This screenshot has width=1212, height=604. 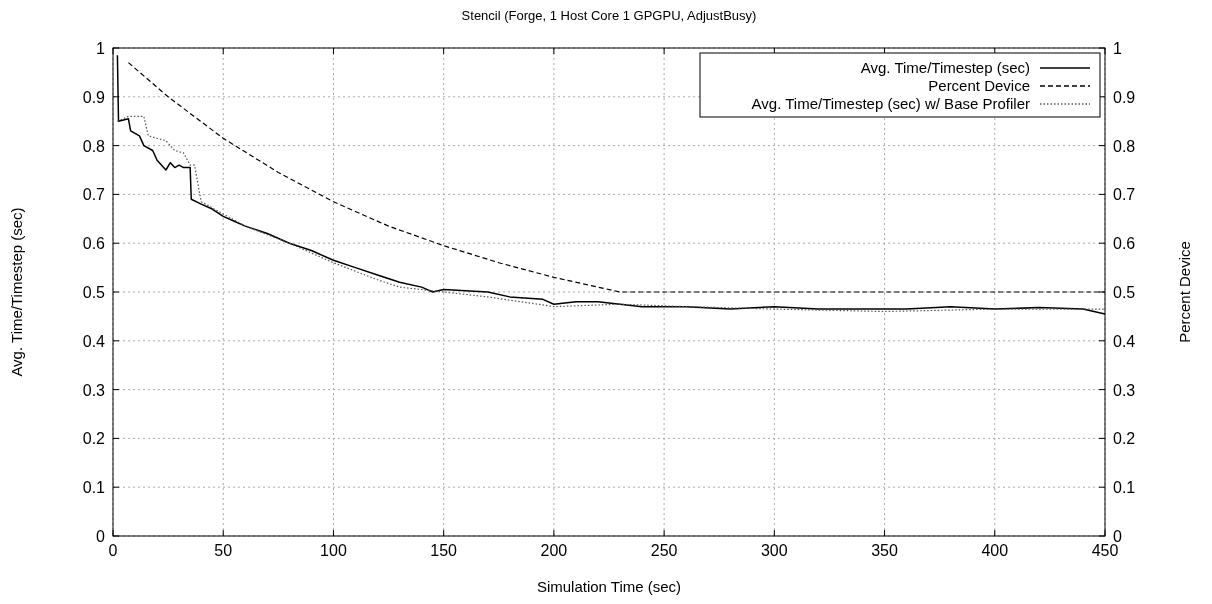 I want to click on x-tick-label: 350, so click(x=884, y=550).